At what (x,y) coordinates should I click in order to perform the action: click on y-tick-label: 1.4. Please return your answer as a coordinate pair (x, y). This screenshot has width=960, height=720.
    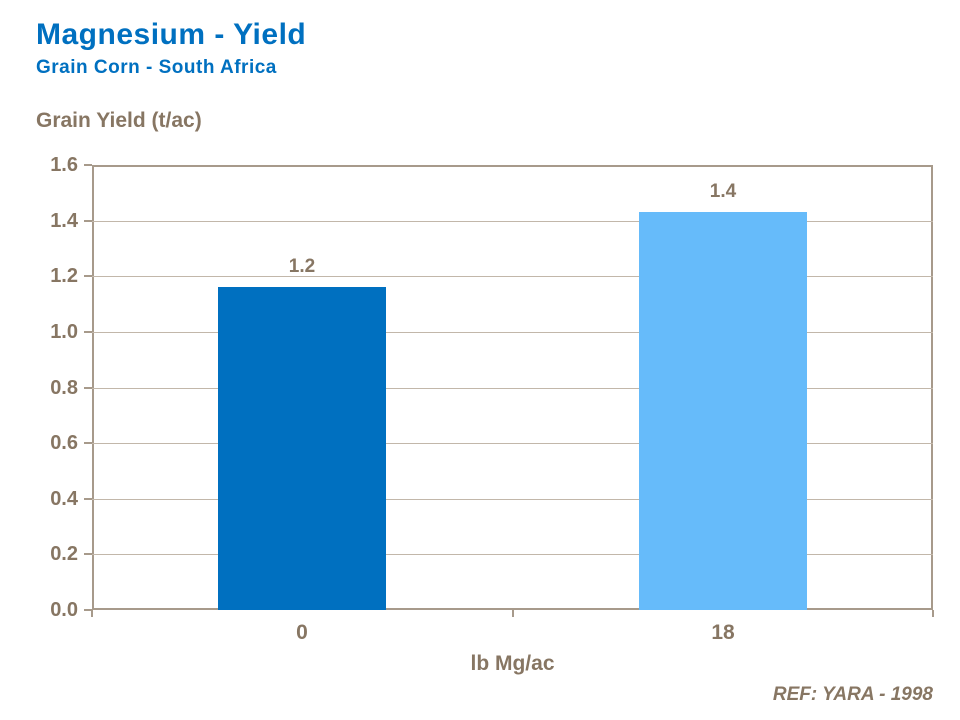
    Looking at the image, I should click on (64, 221).